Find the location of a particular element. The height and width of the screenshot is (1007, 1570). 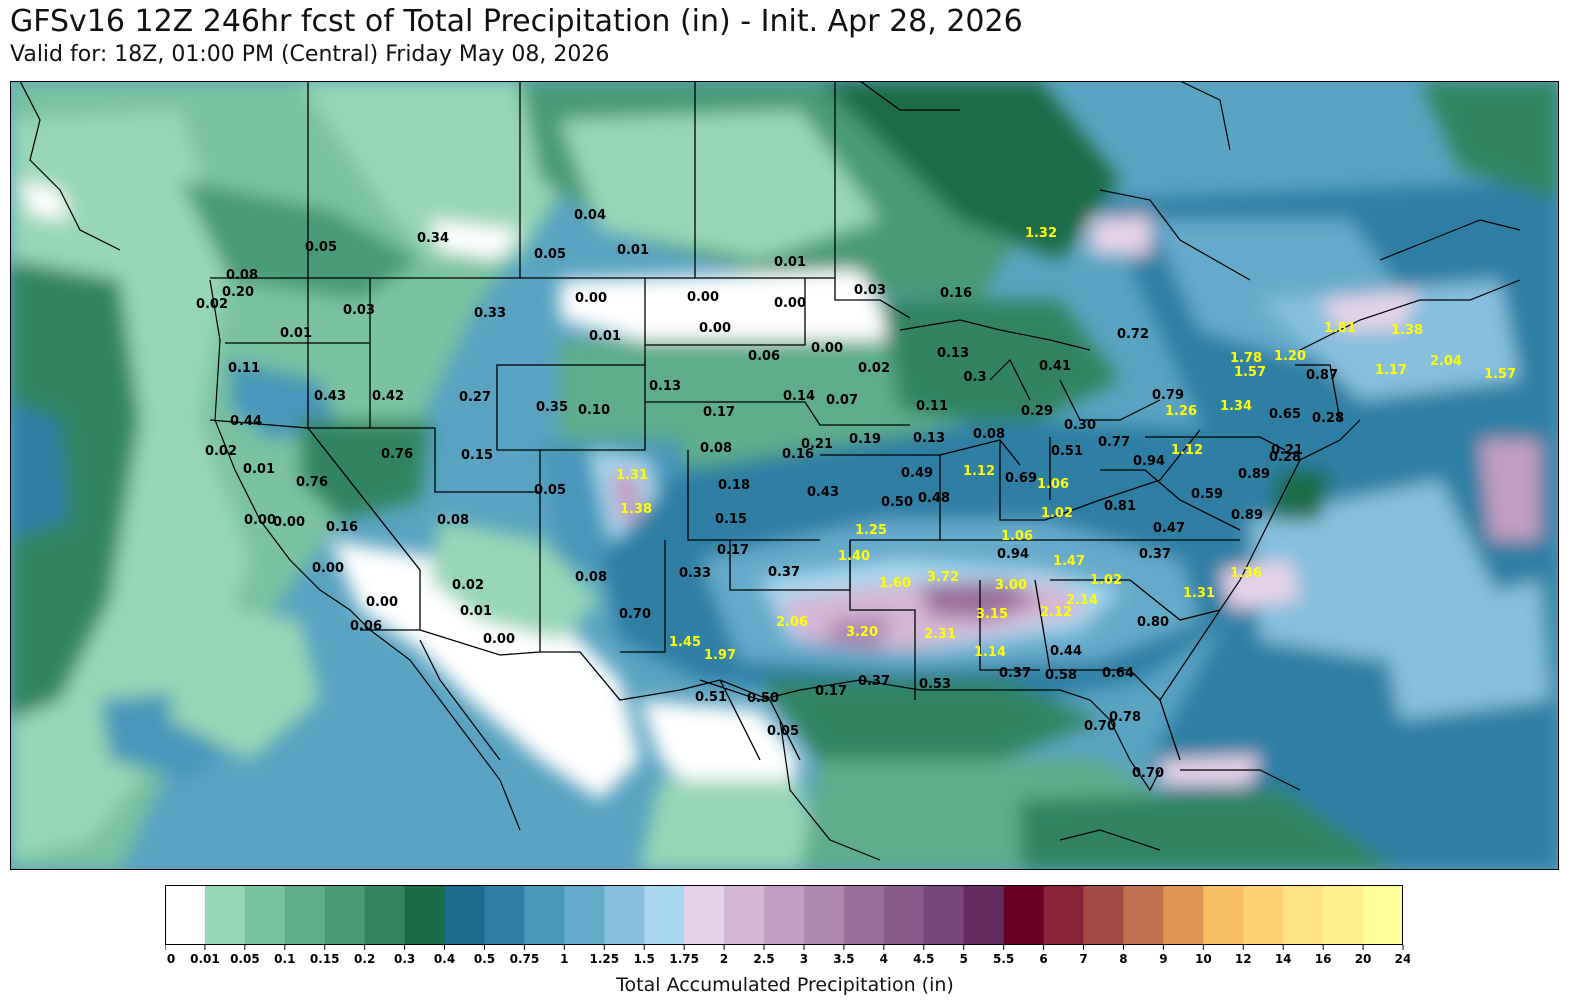

map-value-label: 0.14 is located at coordinates (799, 396).